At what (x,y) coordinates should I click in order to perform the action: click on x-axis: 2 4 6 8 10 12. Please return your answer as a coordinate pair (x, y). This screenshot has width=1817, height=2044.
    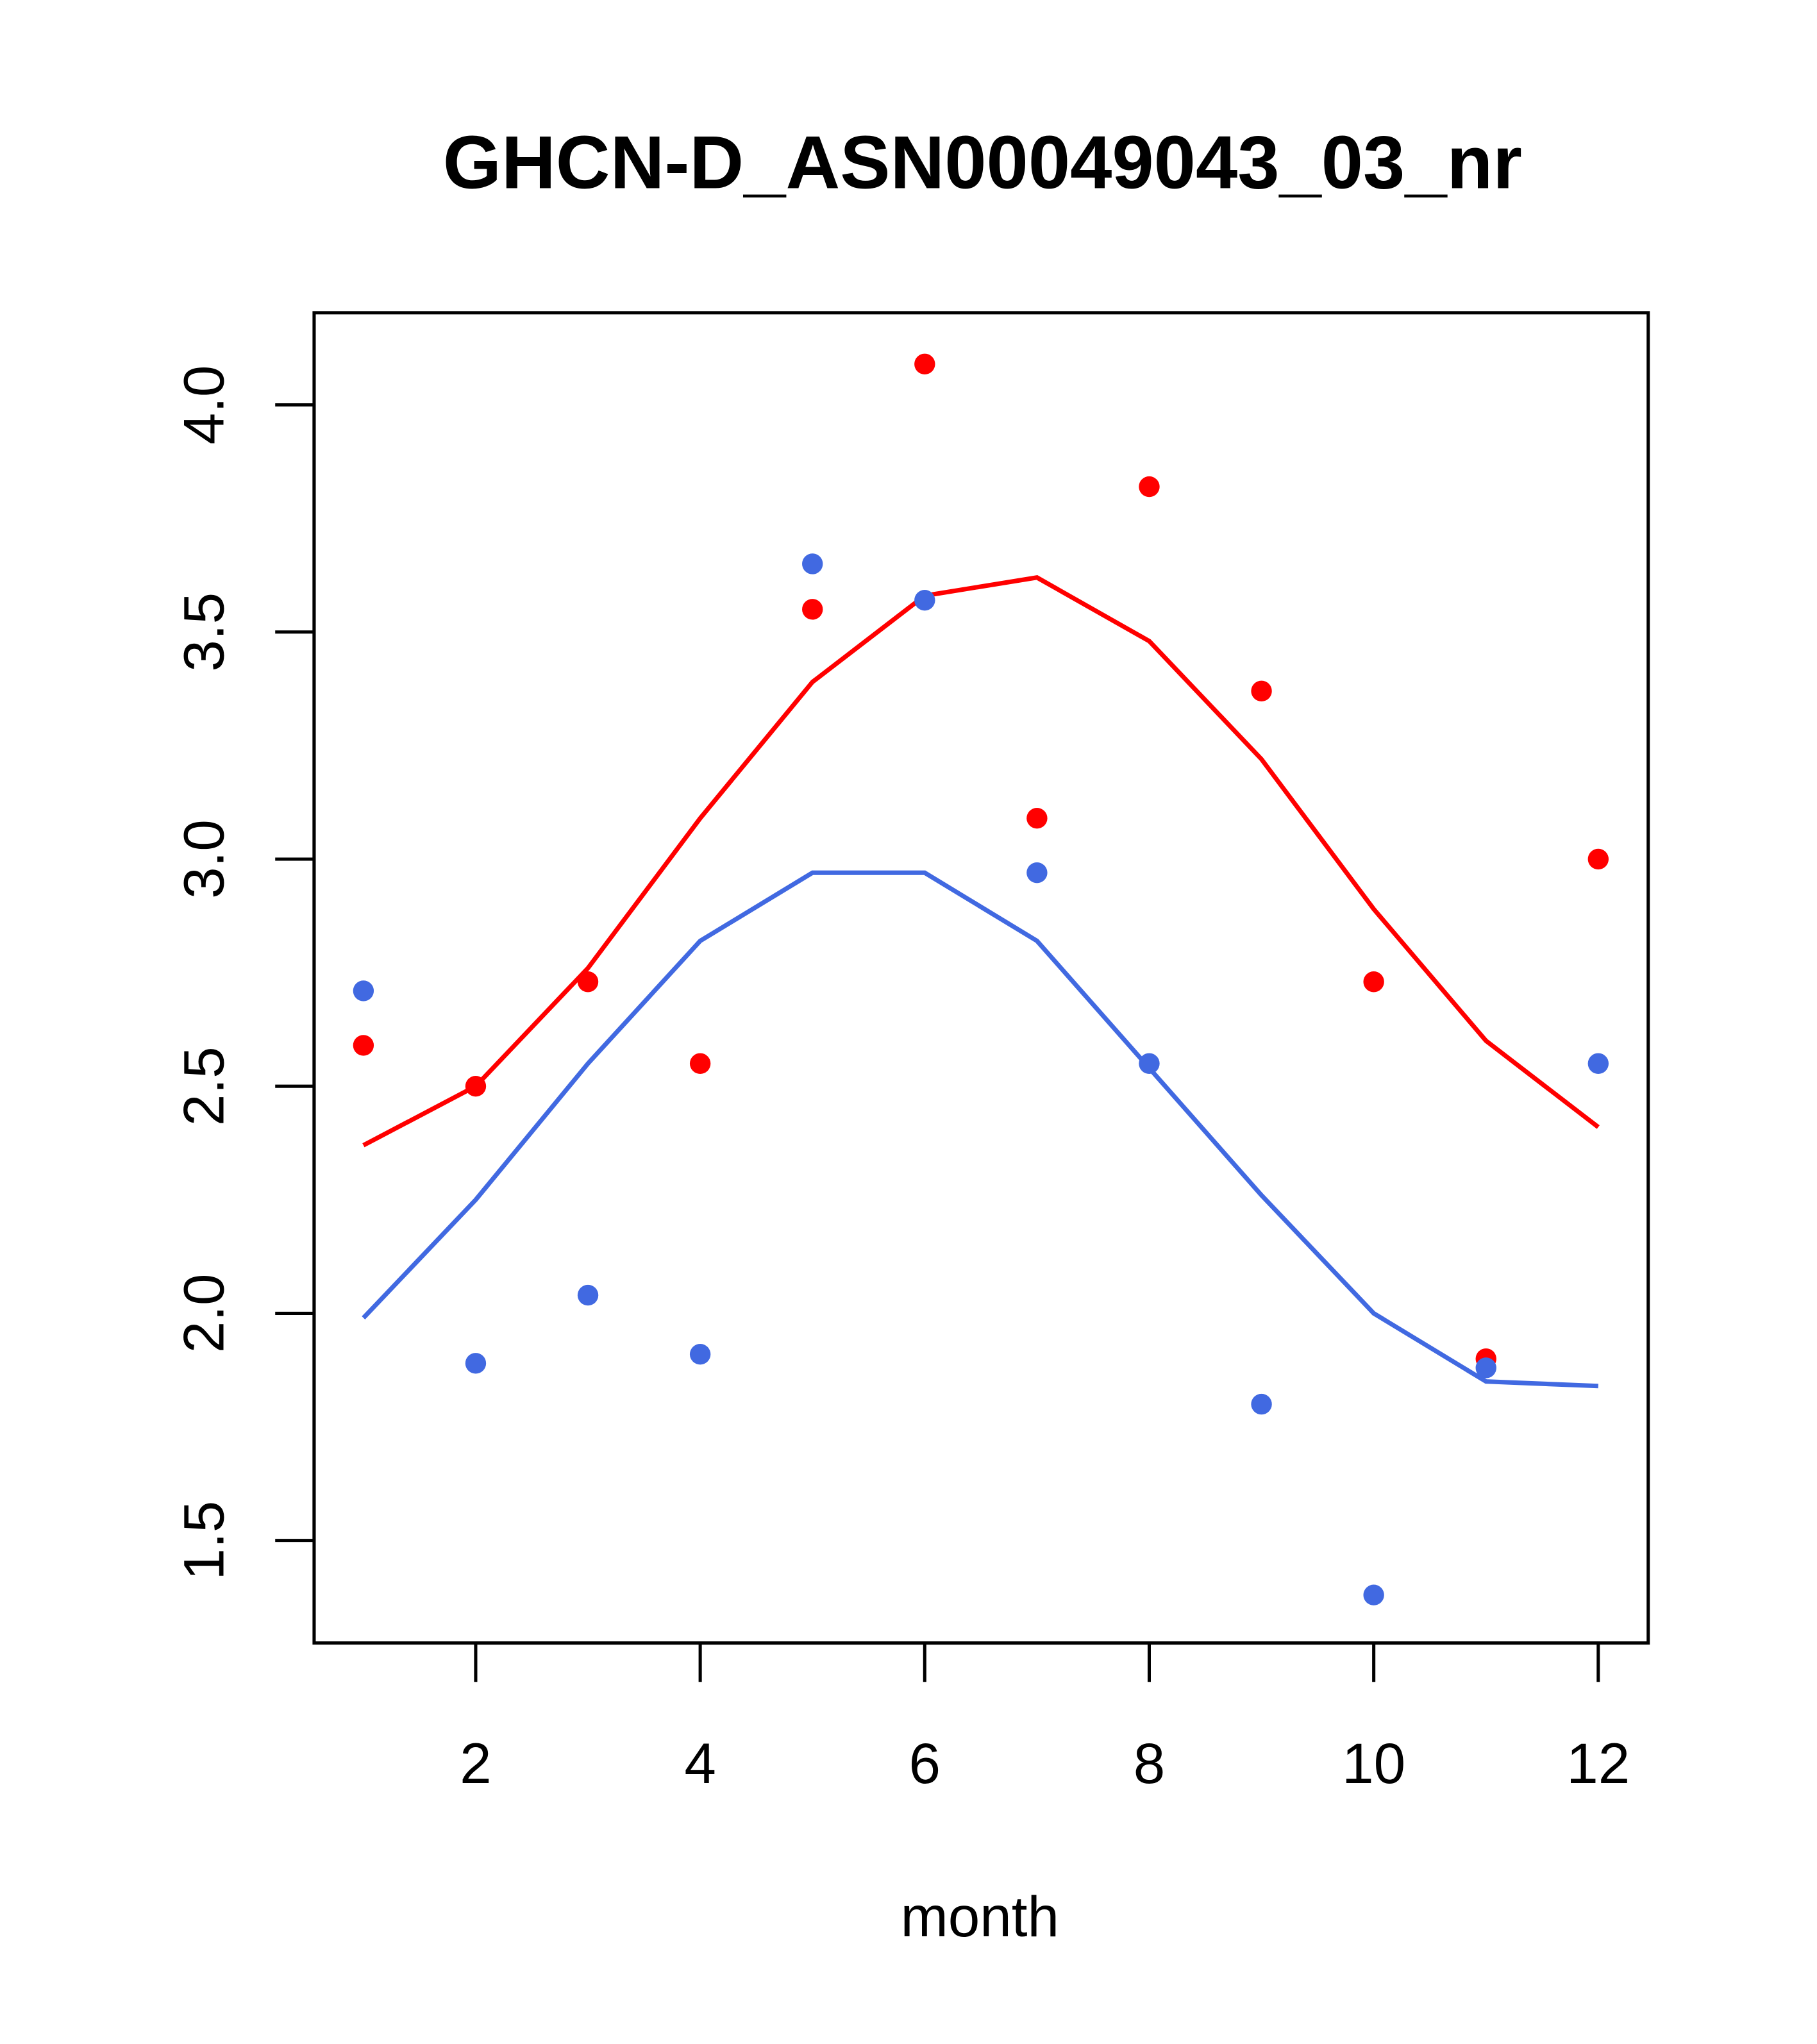
    Looking at the image, I should click on (1045, 1718).